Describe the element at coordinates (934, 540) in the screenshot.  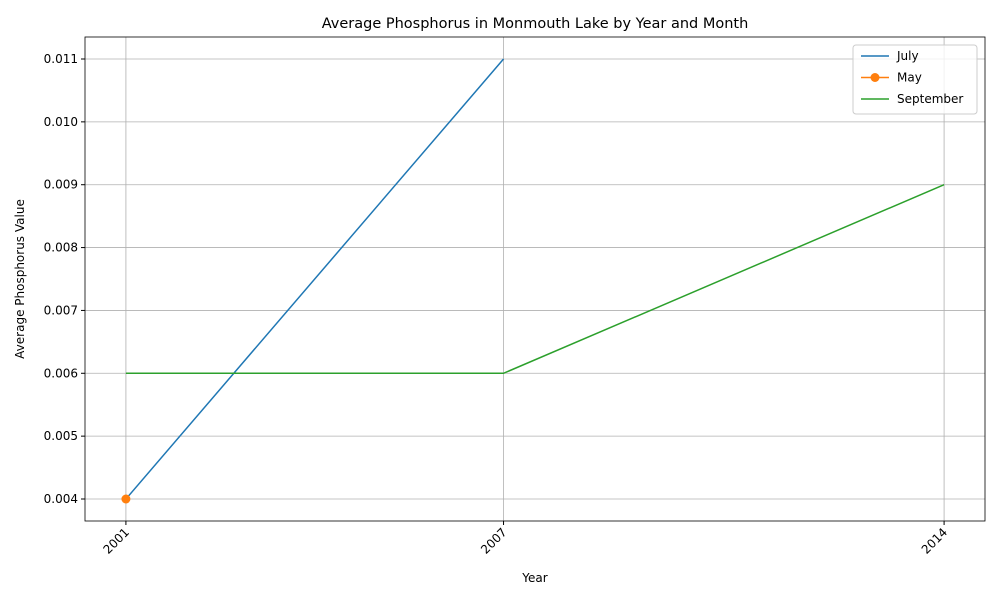
I see `x-tick-label: 2014` at that location.